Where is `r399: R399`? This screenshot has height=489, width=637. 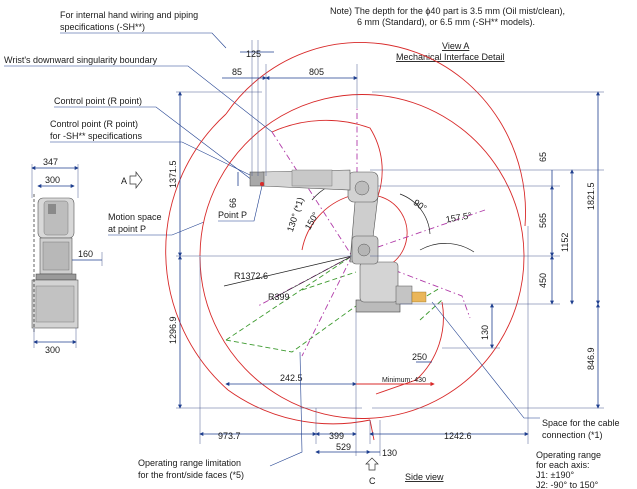 r399: R399 is located at coordinates (279, 297).